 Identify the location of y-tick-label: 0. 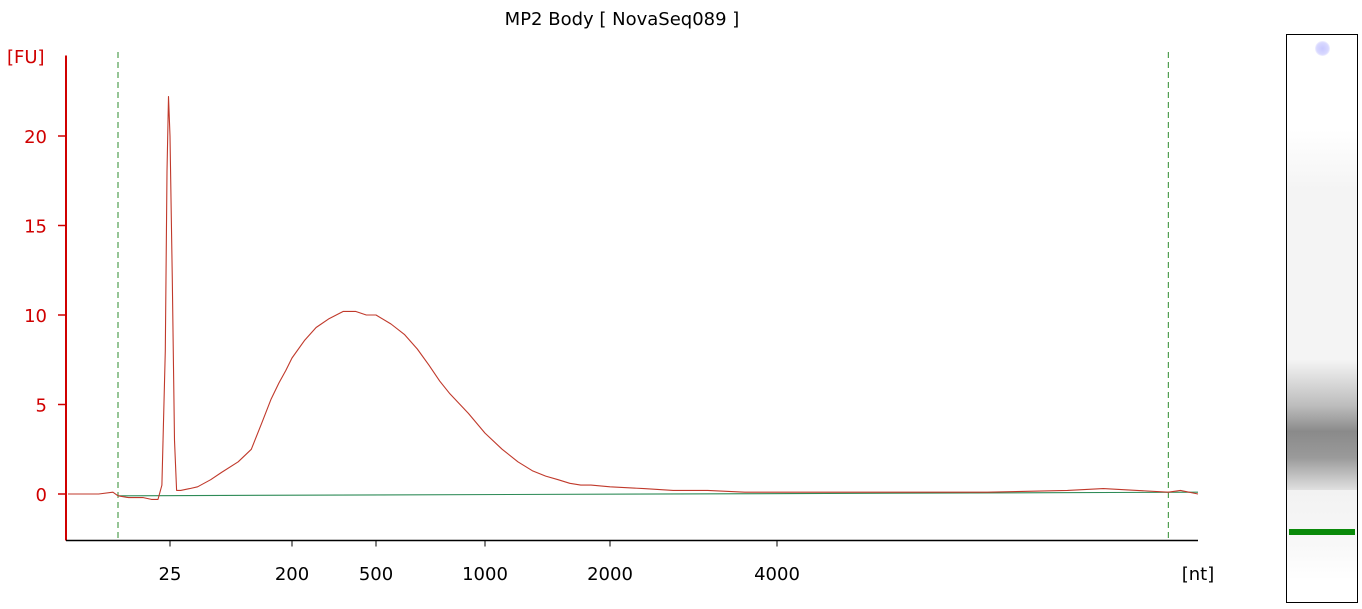
(41, 495).